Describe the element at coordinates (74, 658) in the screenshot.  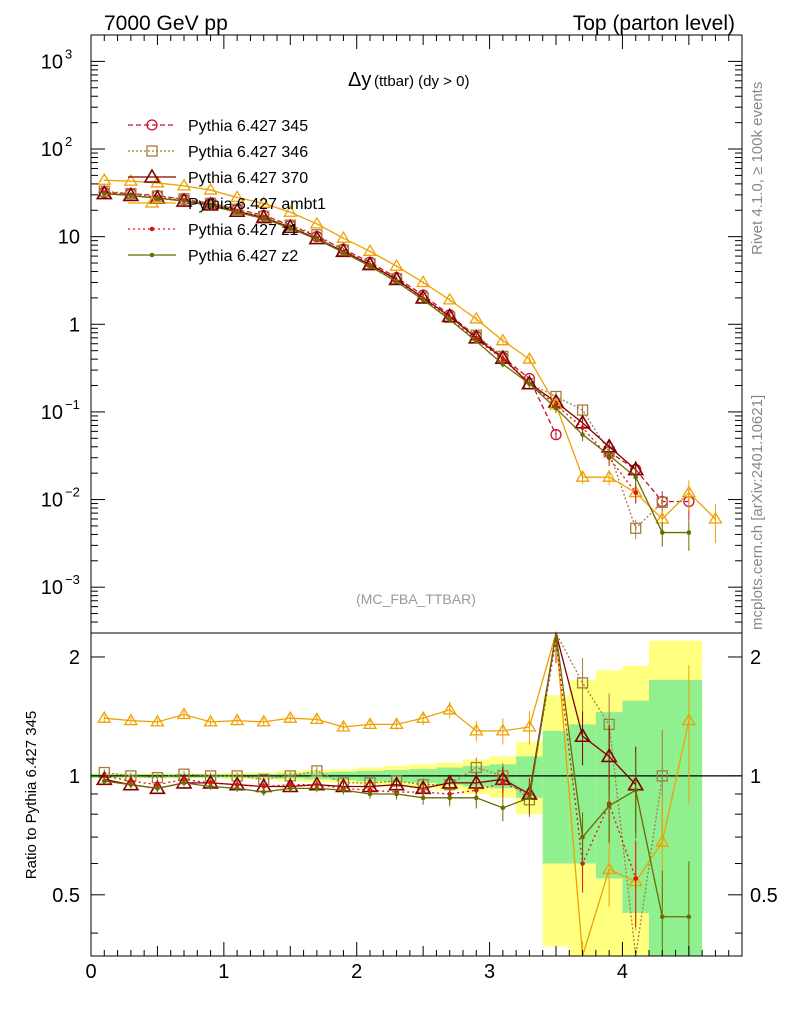
I see `ratio-y-tick-label: 2` at that location.